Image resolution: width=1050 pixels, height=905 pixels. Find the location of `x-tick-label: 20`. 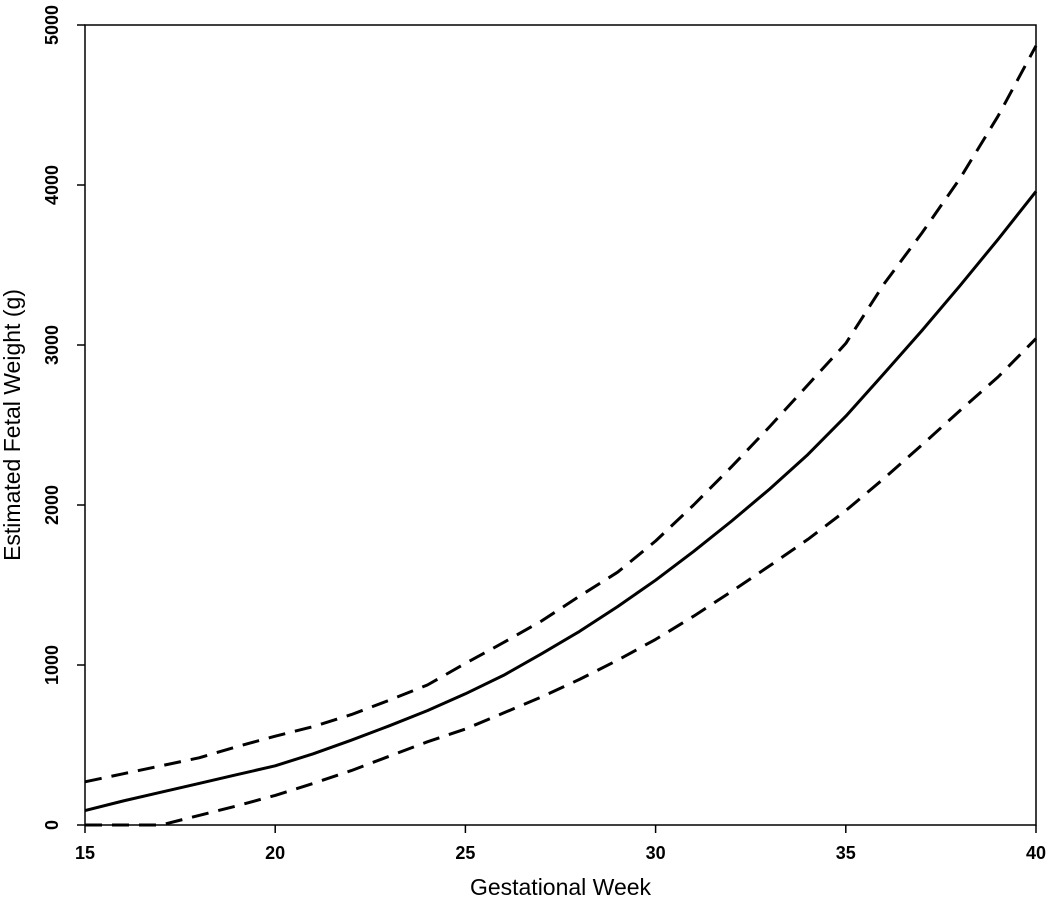

x-tick-label: 20 is located at coordinates (275, 853).